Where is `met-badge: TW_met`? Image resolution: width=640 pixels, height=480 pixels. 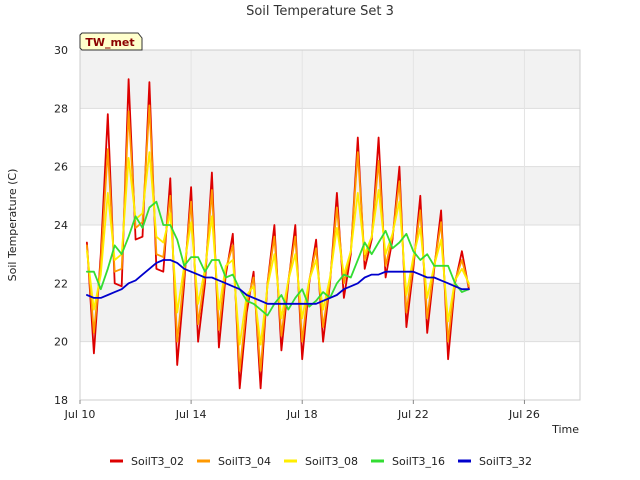 met-badge: TW_met is located at coordinates (111, 41).